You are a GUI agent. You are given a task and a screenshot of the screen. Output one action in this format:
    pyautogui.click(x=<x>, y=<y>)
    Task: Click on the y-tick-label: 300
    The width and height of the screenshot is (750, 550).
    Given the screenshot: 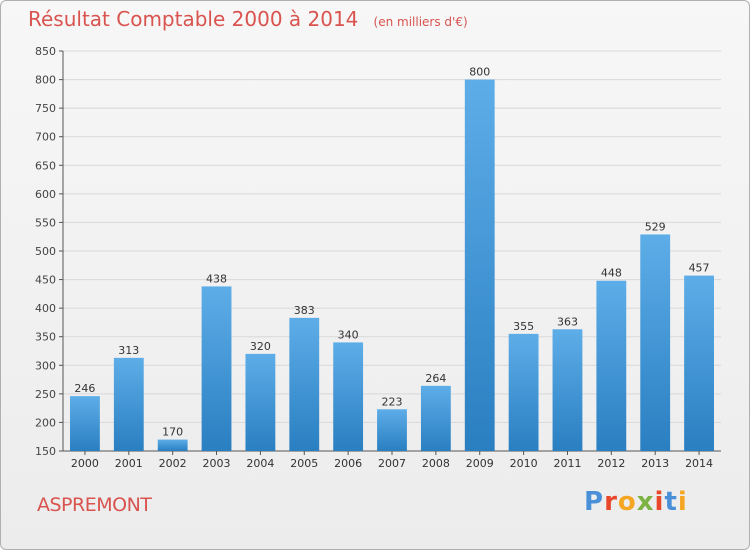 What is the action you would take?
    pyautogui.click(x=45, y=365)
    